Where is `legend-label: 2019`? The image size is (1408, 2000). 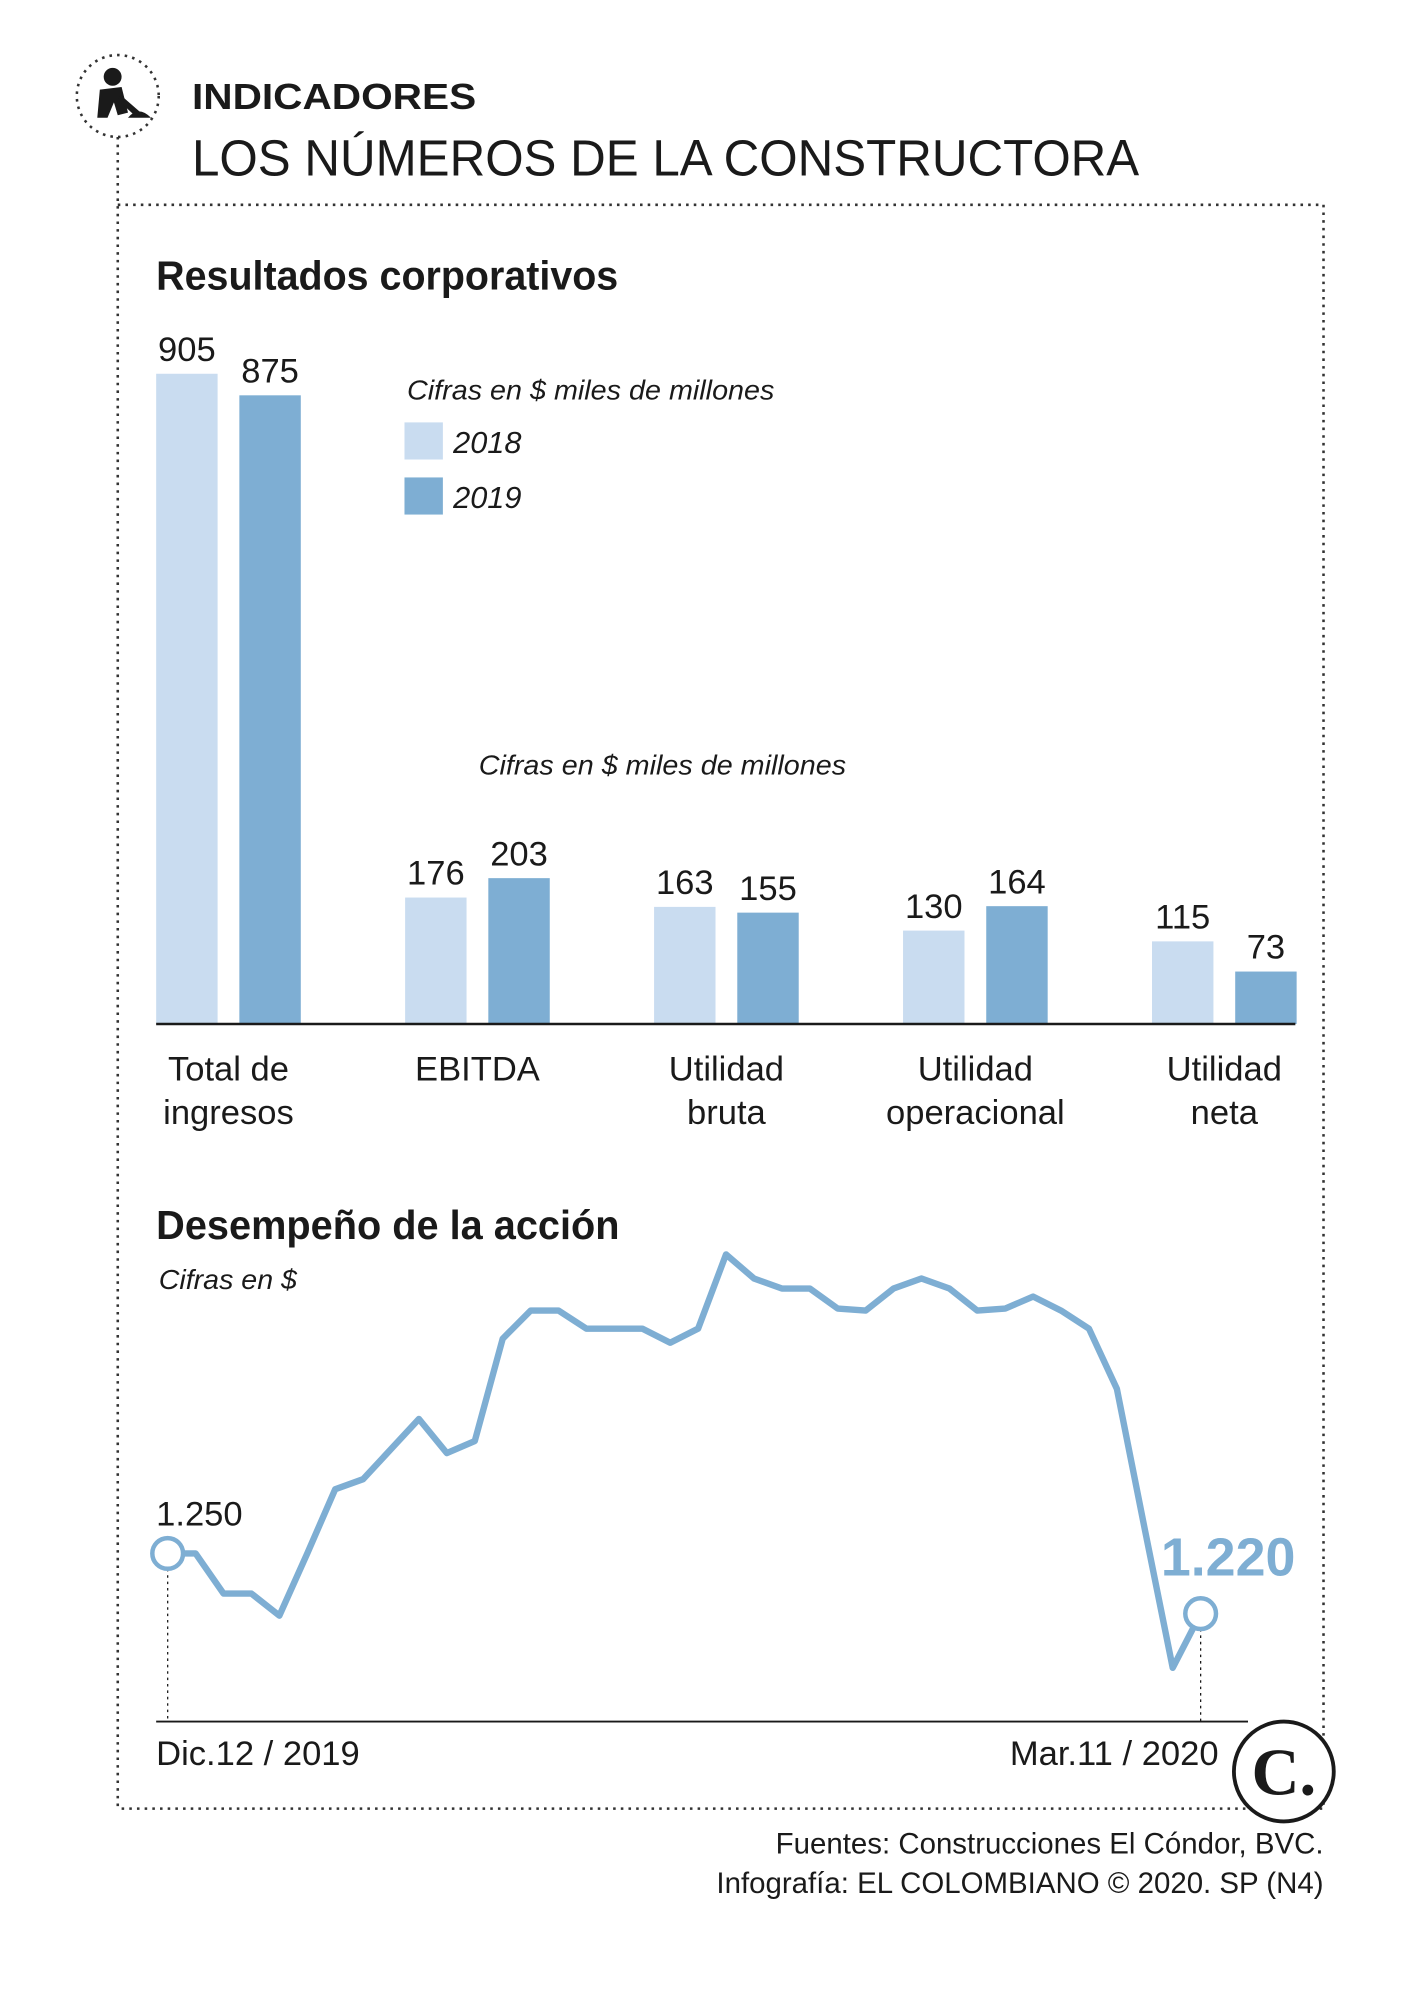 legend-label: 2019 is located at coordinates (486, 497).